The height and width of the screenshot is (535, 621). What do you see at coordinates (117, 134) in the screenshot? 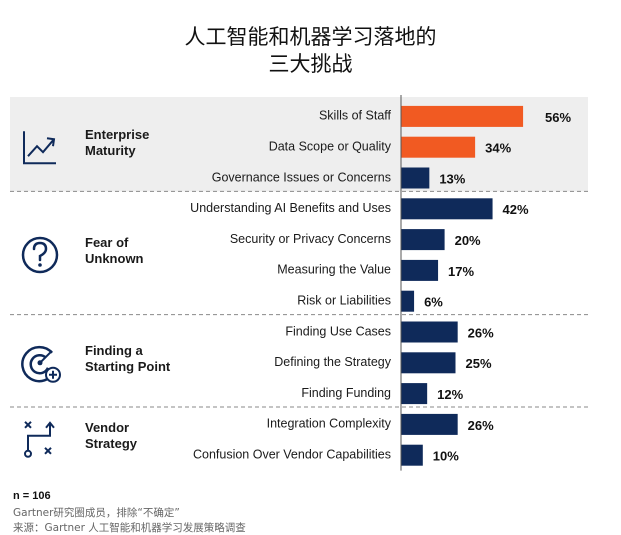
I see `group-label-line: Enterprise` at bounding box center [117, 134].